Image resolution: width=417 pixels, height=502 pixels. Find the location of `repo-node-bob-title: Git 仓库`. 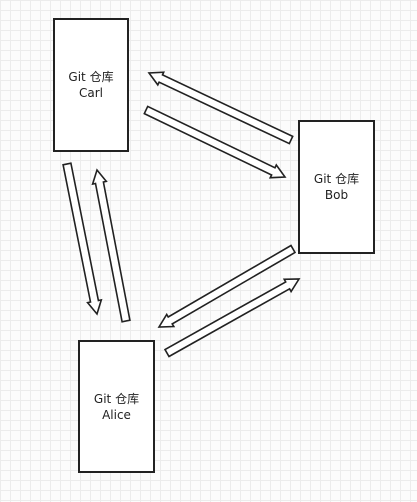

repo-node-bob-title: Git 仓库 is located at coordinates (336, 179).